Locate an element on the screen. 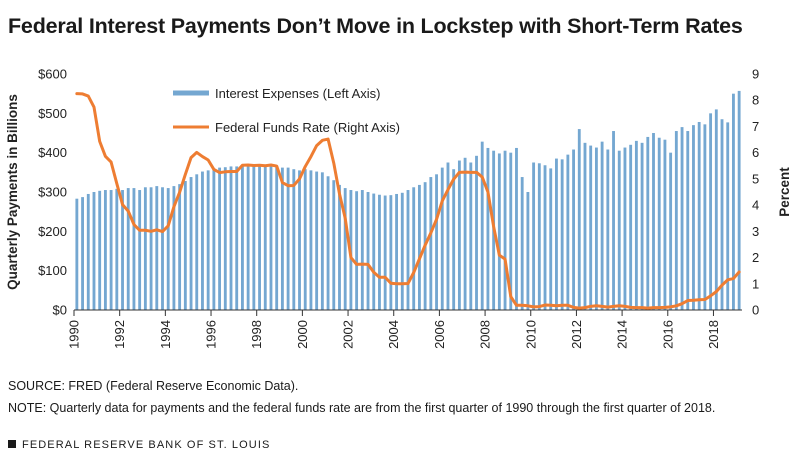  right-axis-tick-label: 9 is located at coordinates (755, 74).